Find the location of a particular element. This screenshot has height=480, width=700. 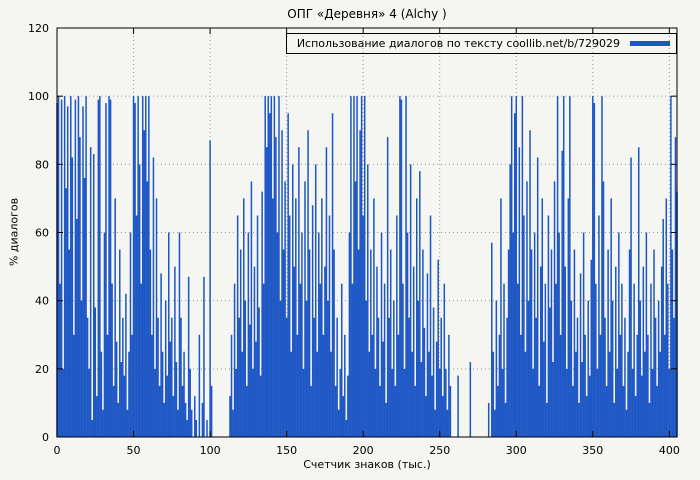

svg-text: 80 is located at coordinates (42, 164).